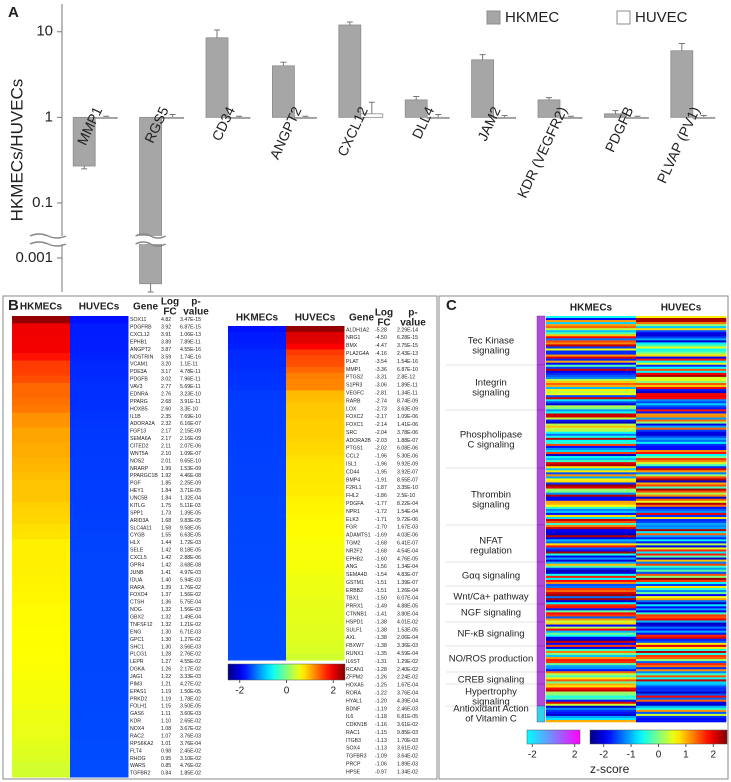 Image resolution: width=731 pixels, height=782 pixels. Describe the element at coordinates (407, 686) in the screenshot. I see `p-value: 1.67E-04` at that location.